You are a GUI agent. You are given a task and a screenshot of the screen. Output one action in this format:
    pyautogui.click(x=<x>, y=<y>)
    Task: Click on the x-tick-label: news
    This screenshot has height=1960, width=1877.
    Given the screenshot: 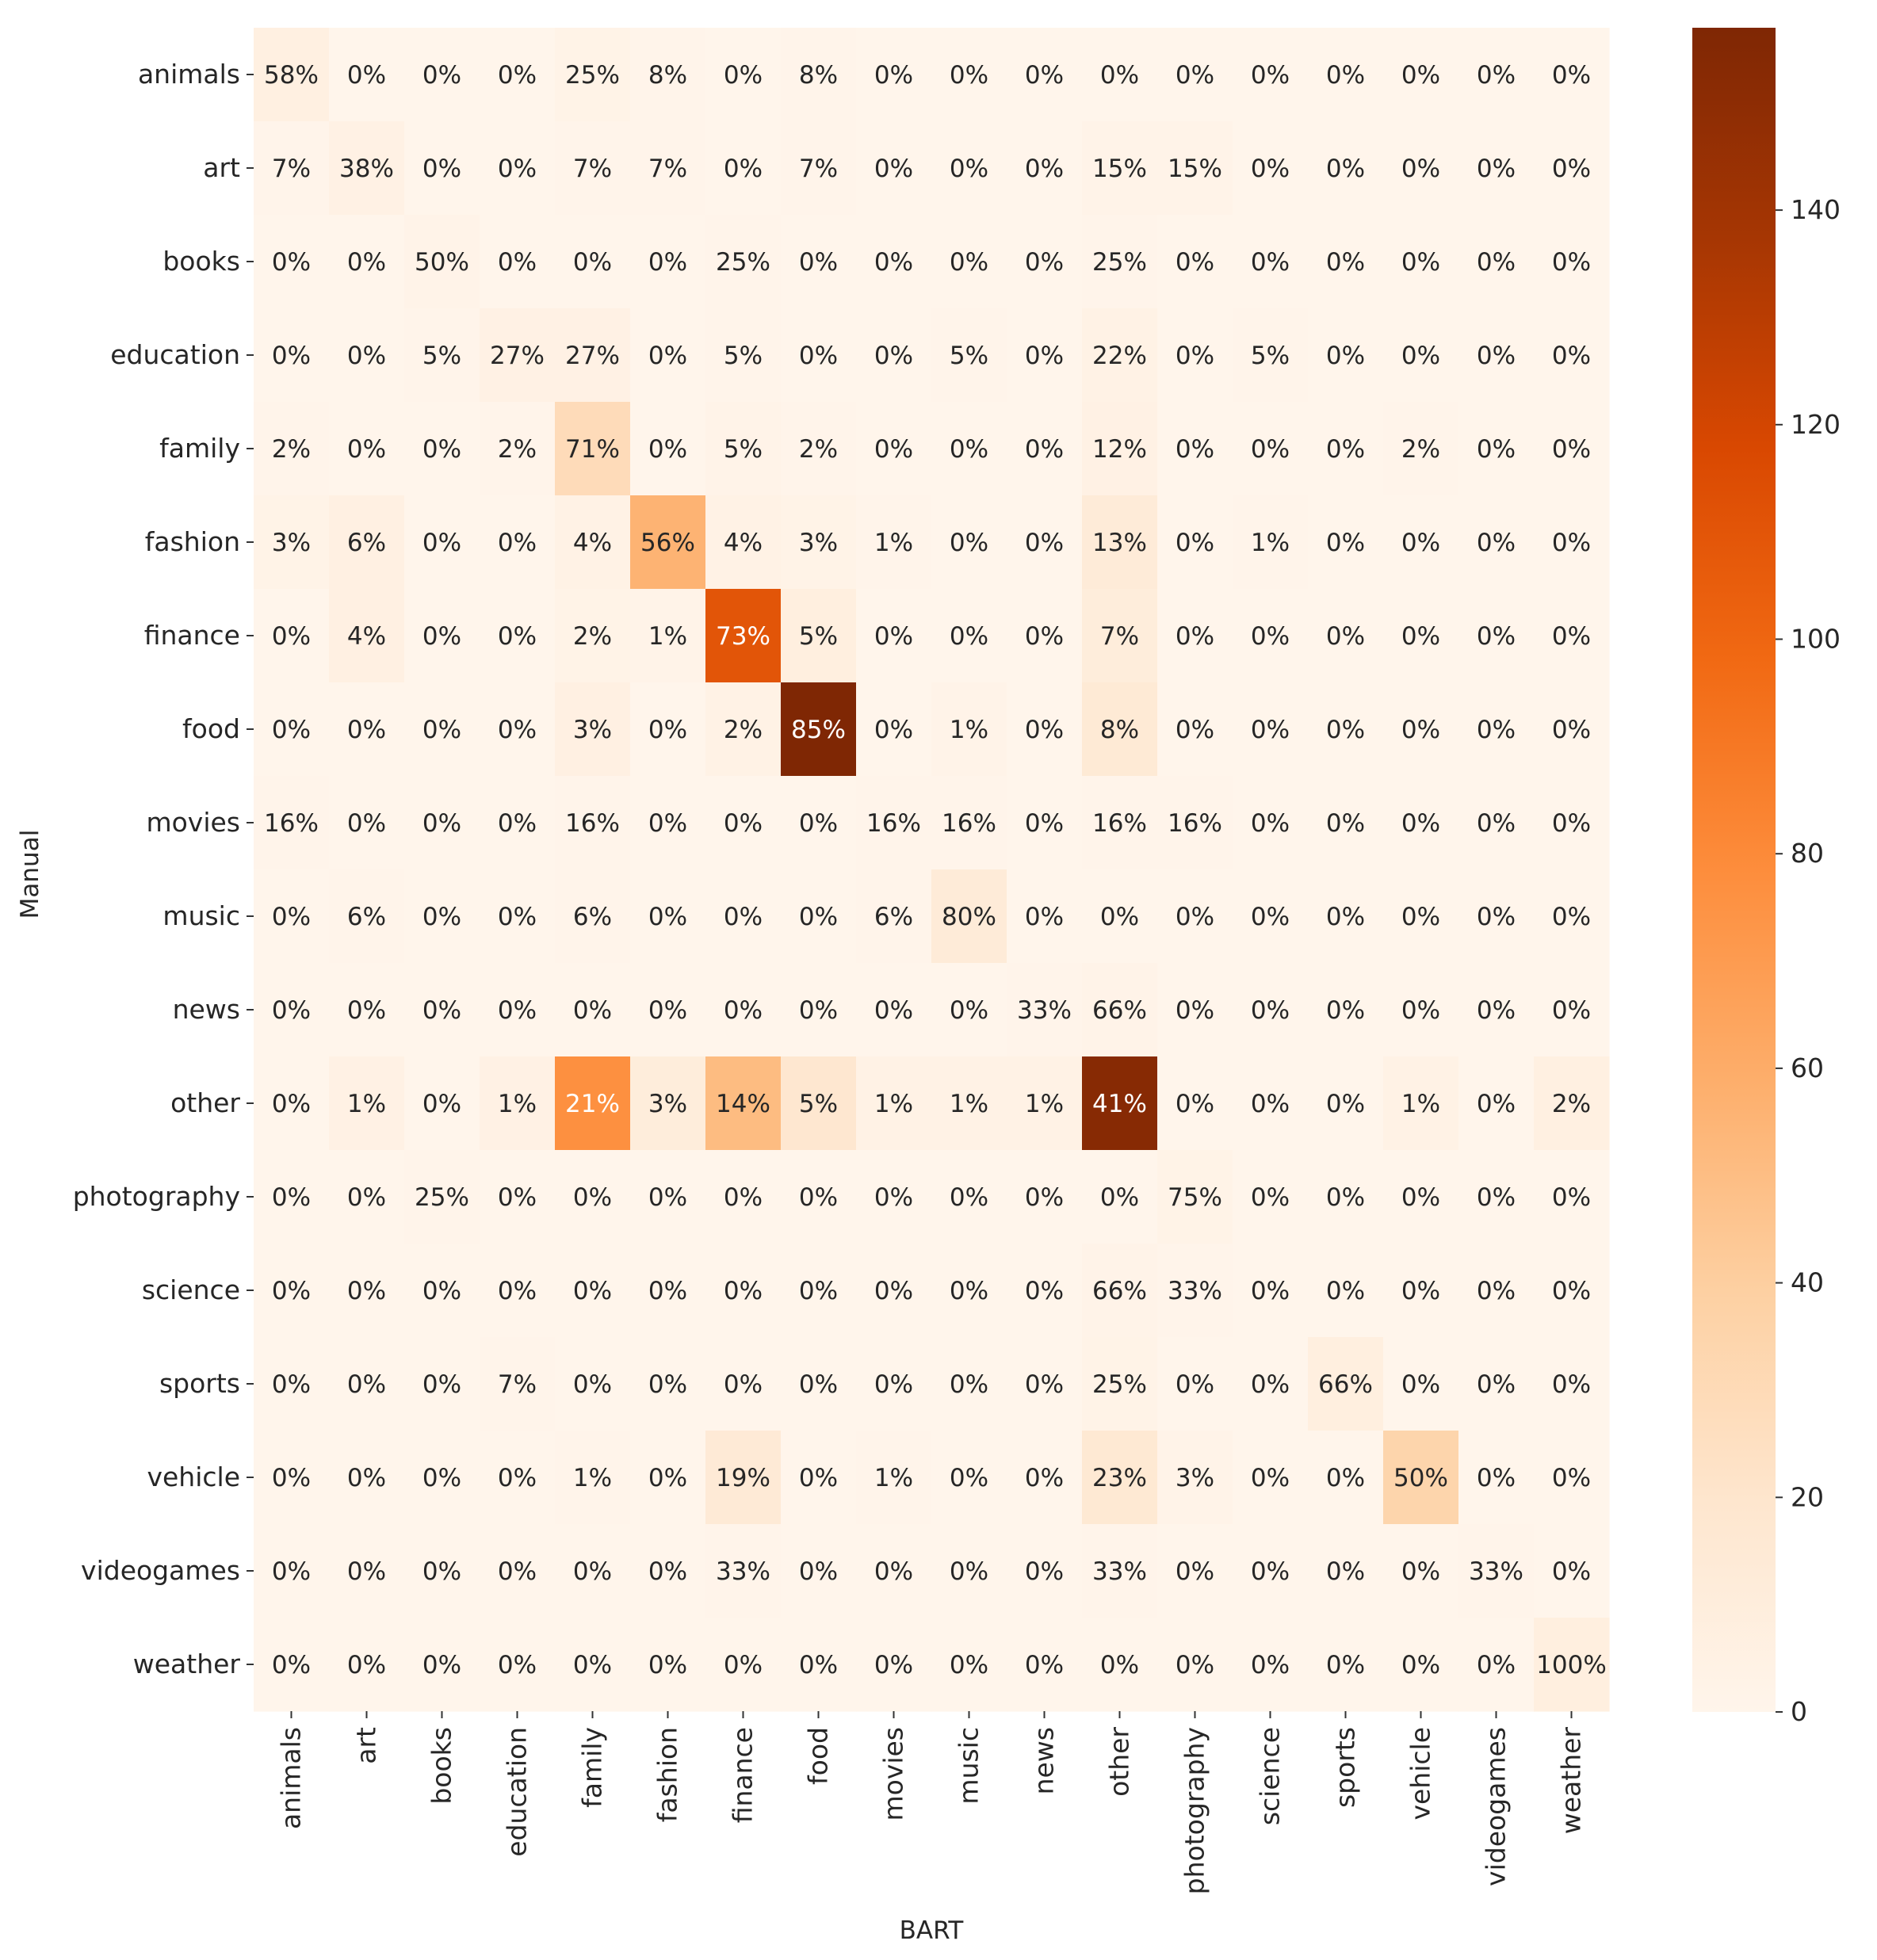 What is the action you would take?
    pyautogui.click(x=1044, y=1760)
    